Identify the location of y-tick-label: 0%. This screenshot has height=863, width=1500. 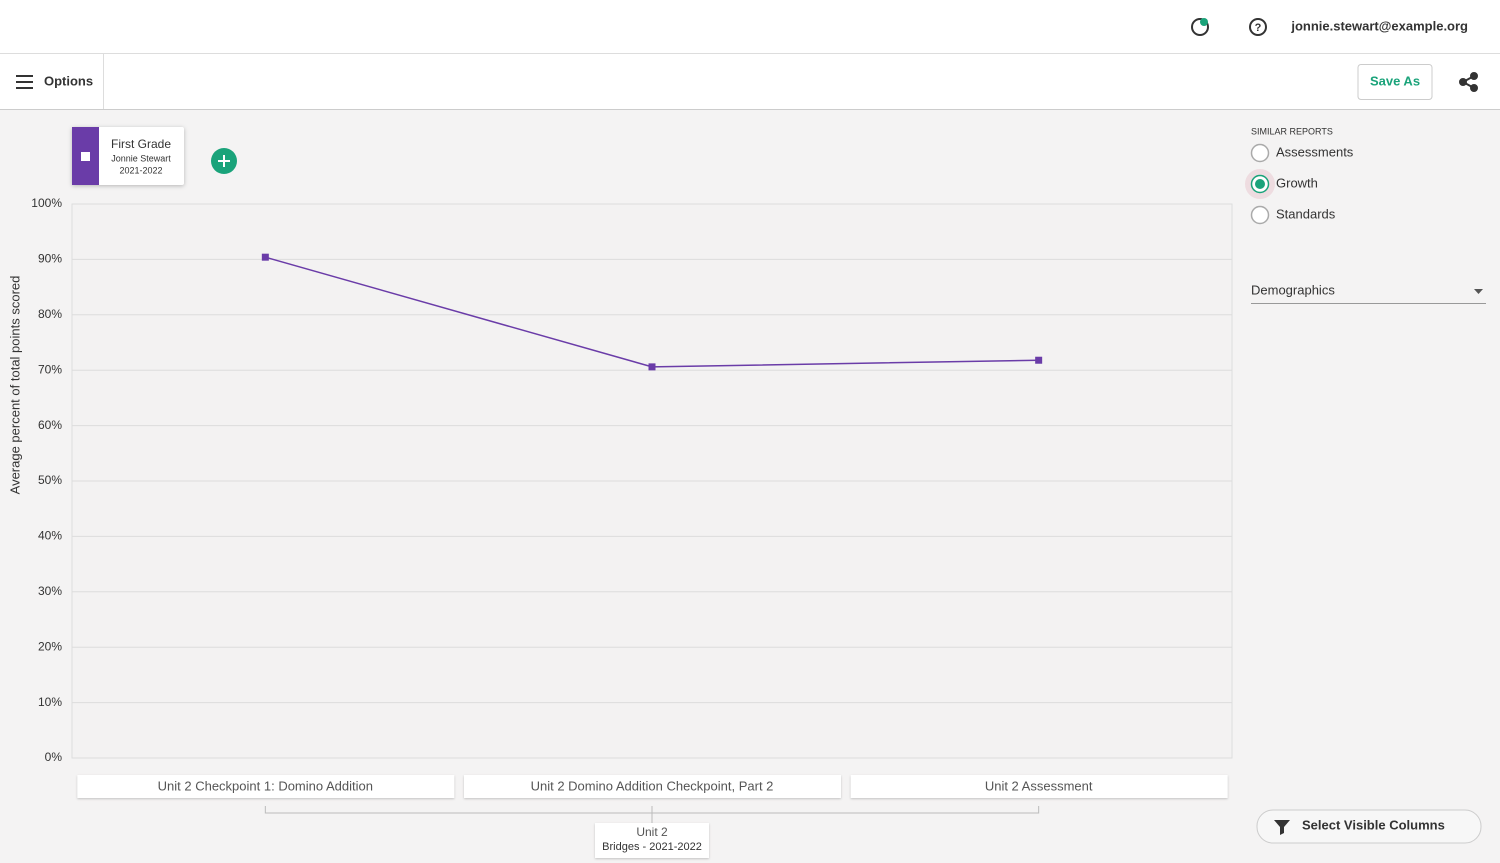
(54, 757).